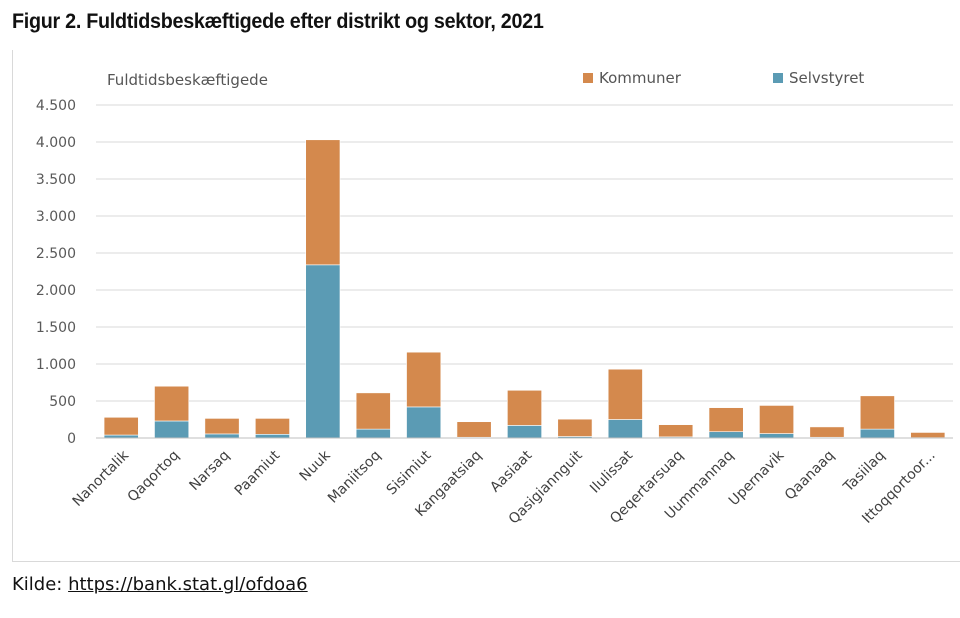 The height and width of the screenshot is (618, 960). I want to click on y-tick-label: 500, so click(62, 402).